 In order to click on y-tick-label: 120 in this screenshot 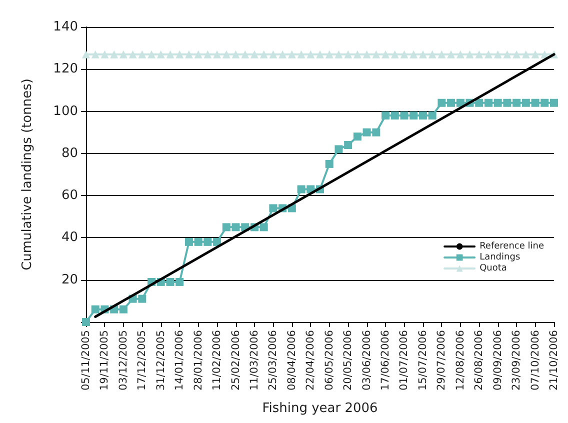, I will do `click(65, 69)`.